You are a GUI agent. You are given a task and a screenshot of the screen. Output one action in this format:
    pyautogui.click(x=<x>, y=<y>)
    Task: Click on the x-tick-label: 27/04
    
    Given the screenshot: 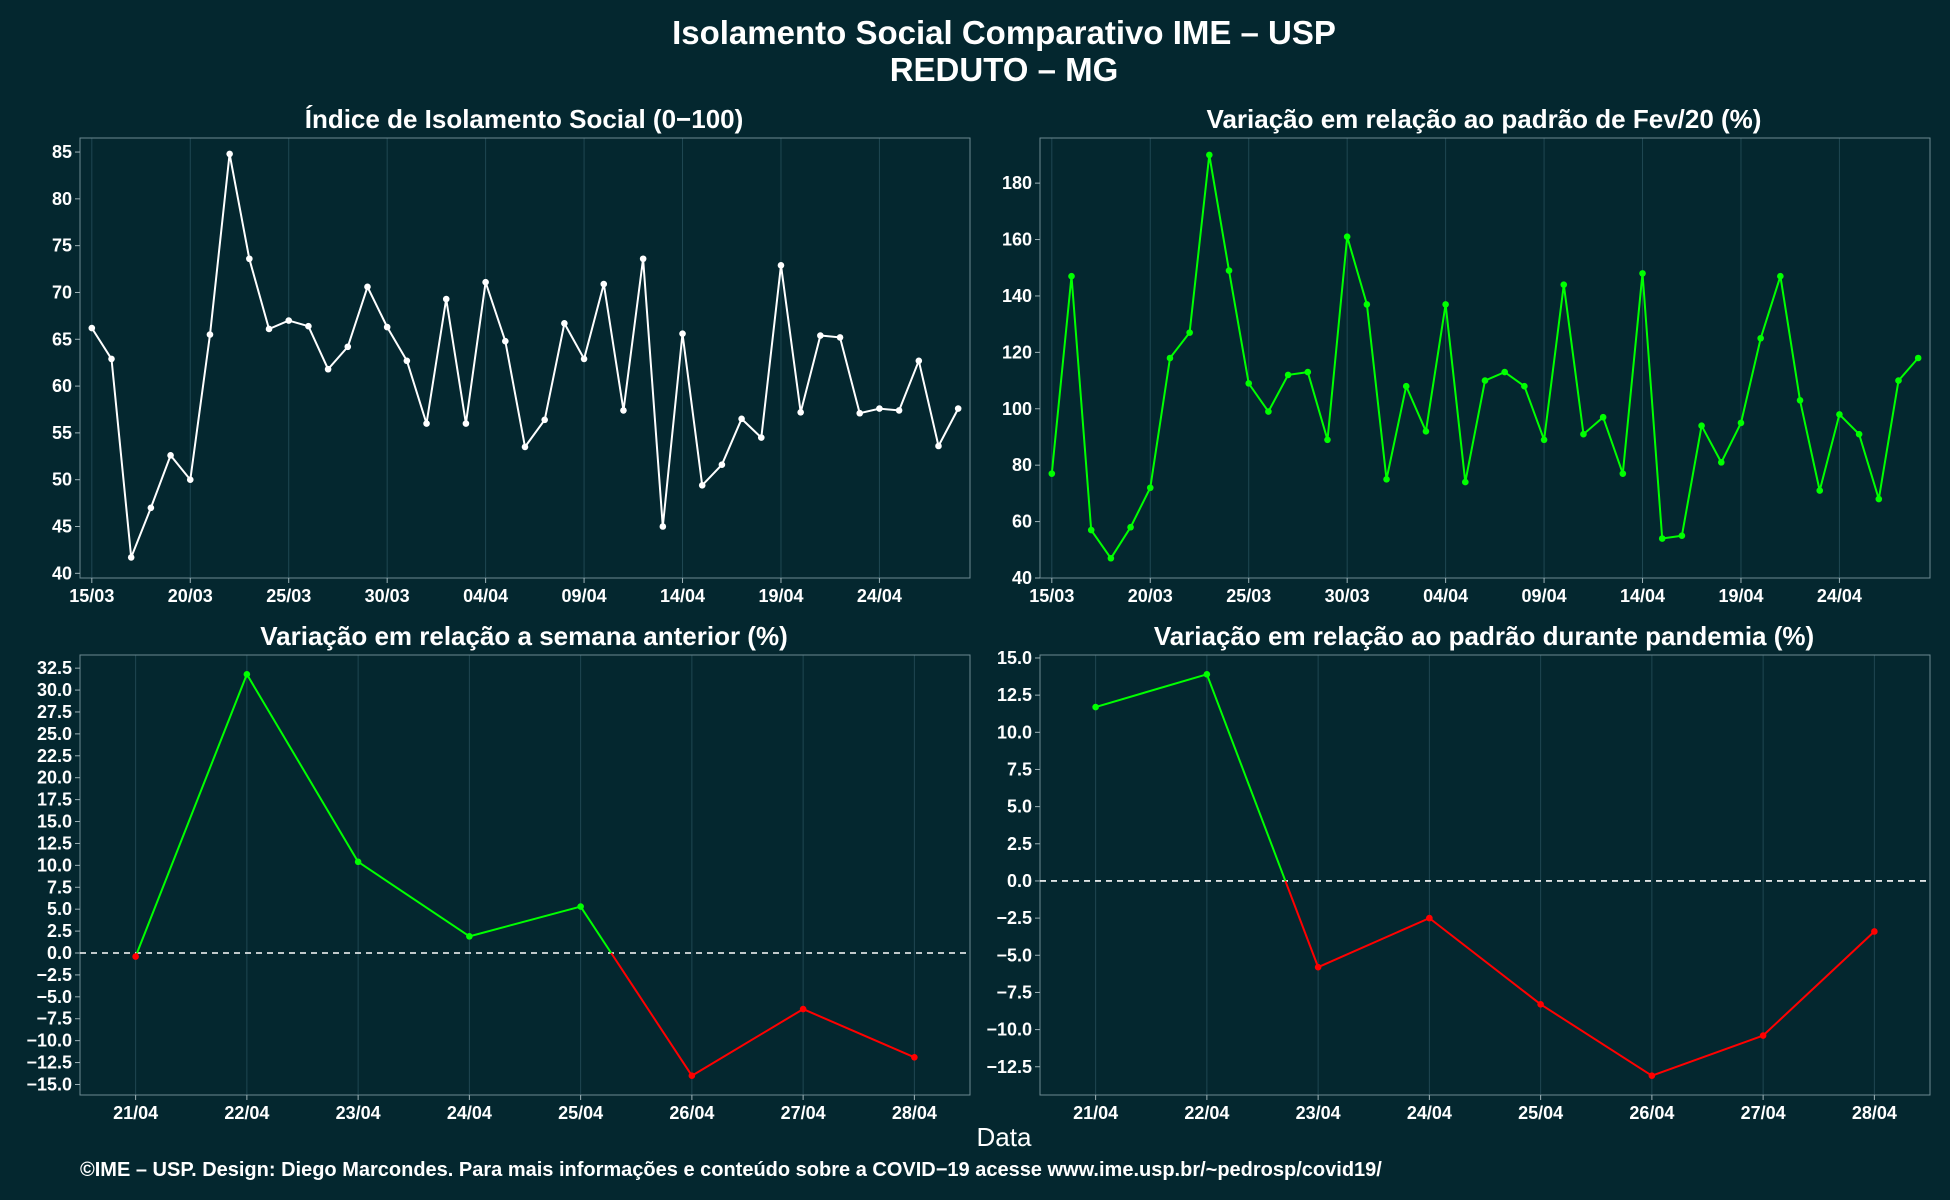 What is the action you would take?
    pyautogui.click(x=1763, y=1113)
    